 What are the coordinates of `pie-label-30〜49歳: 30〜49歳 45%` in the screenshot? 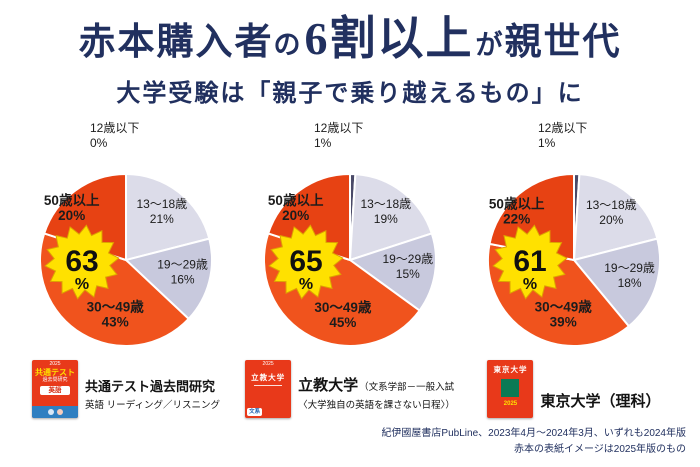 It's located at (343, 314).